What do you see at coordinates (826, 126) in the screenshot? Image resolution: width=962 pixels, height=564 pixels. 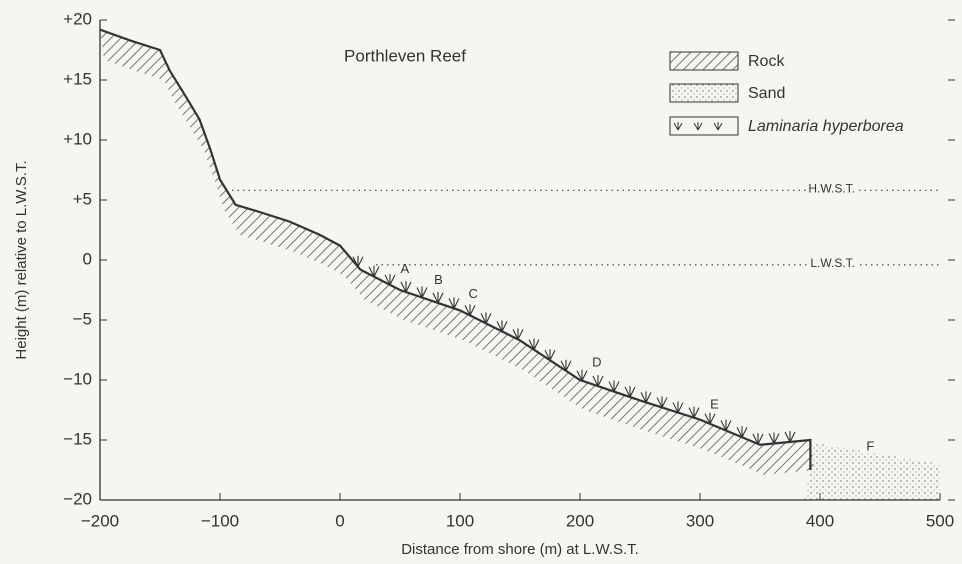 I see `legend-label: Laminaria hyperborea` at bounding box center [826, 126].